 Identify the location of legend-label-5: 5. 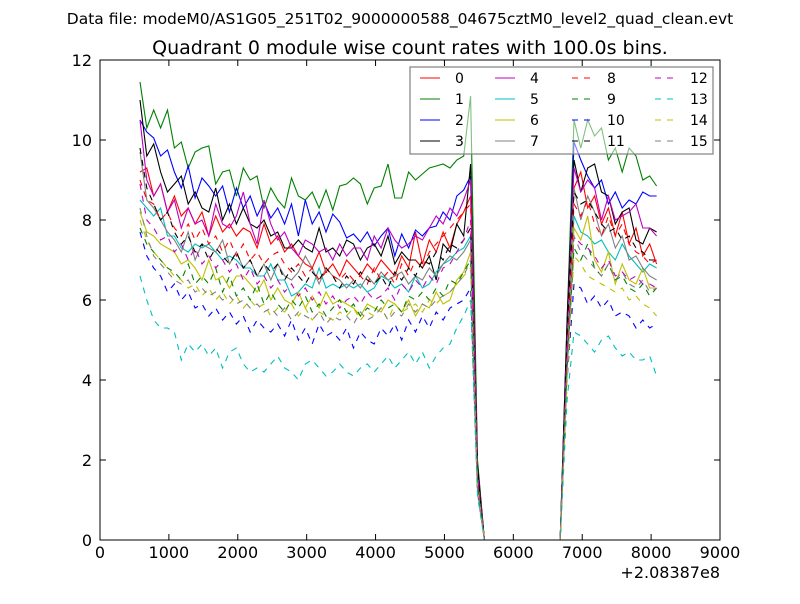
(534, 100).